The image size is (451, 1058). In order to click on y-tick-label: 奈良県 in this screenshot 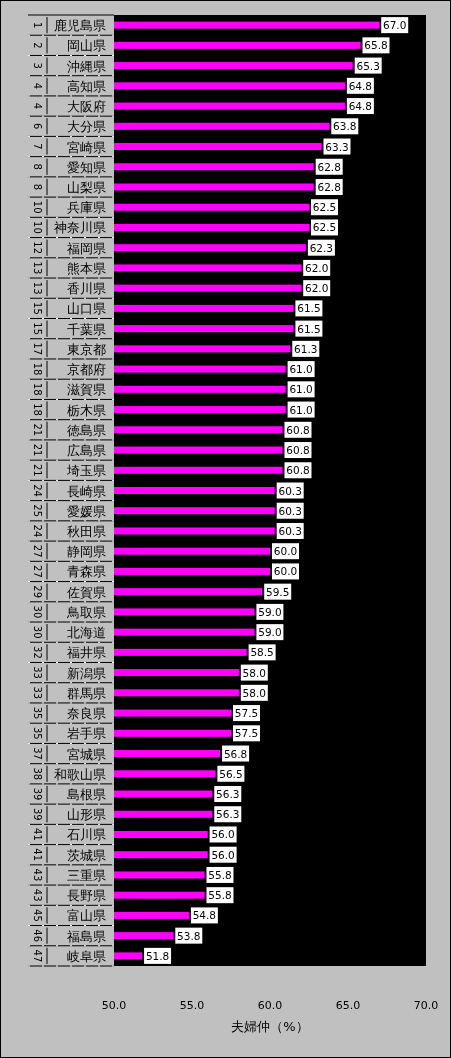, I will do `click(86, 714)`.